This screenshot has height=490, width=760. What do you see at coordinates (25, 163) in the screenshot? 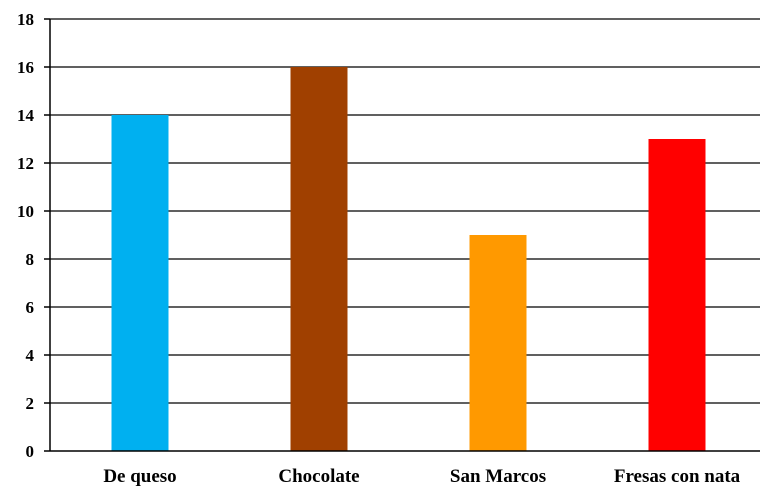
I see `y-tick-label: 12` at bounding box center [25, 163].